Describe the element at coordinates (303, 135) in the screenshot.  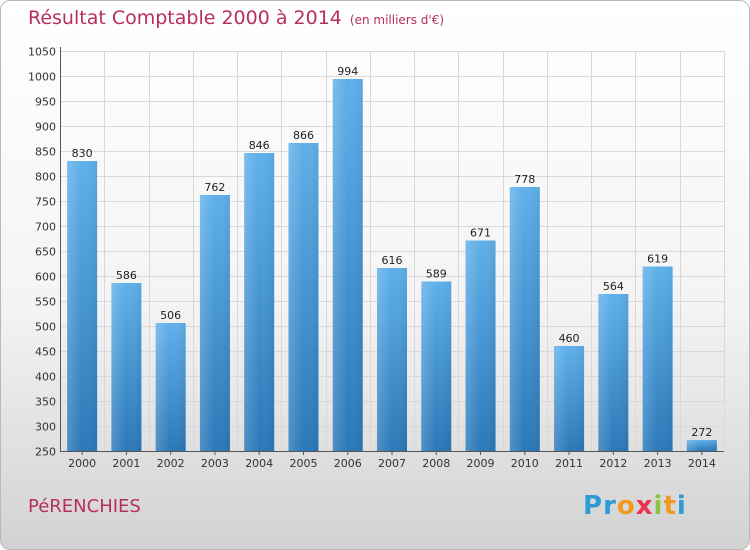
I see `value-label-2005: 866` at that location.